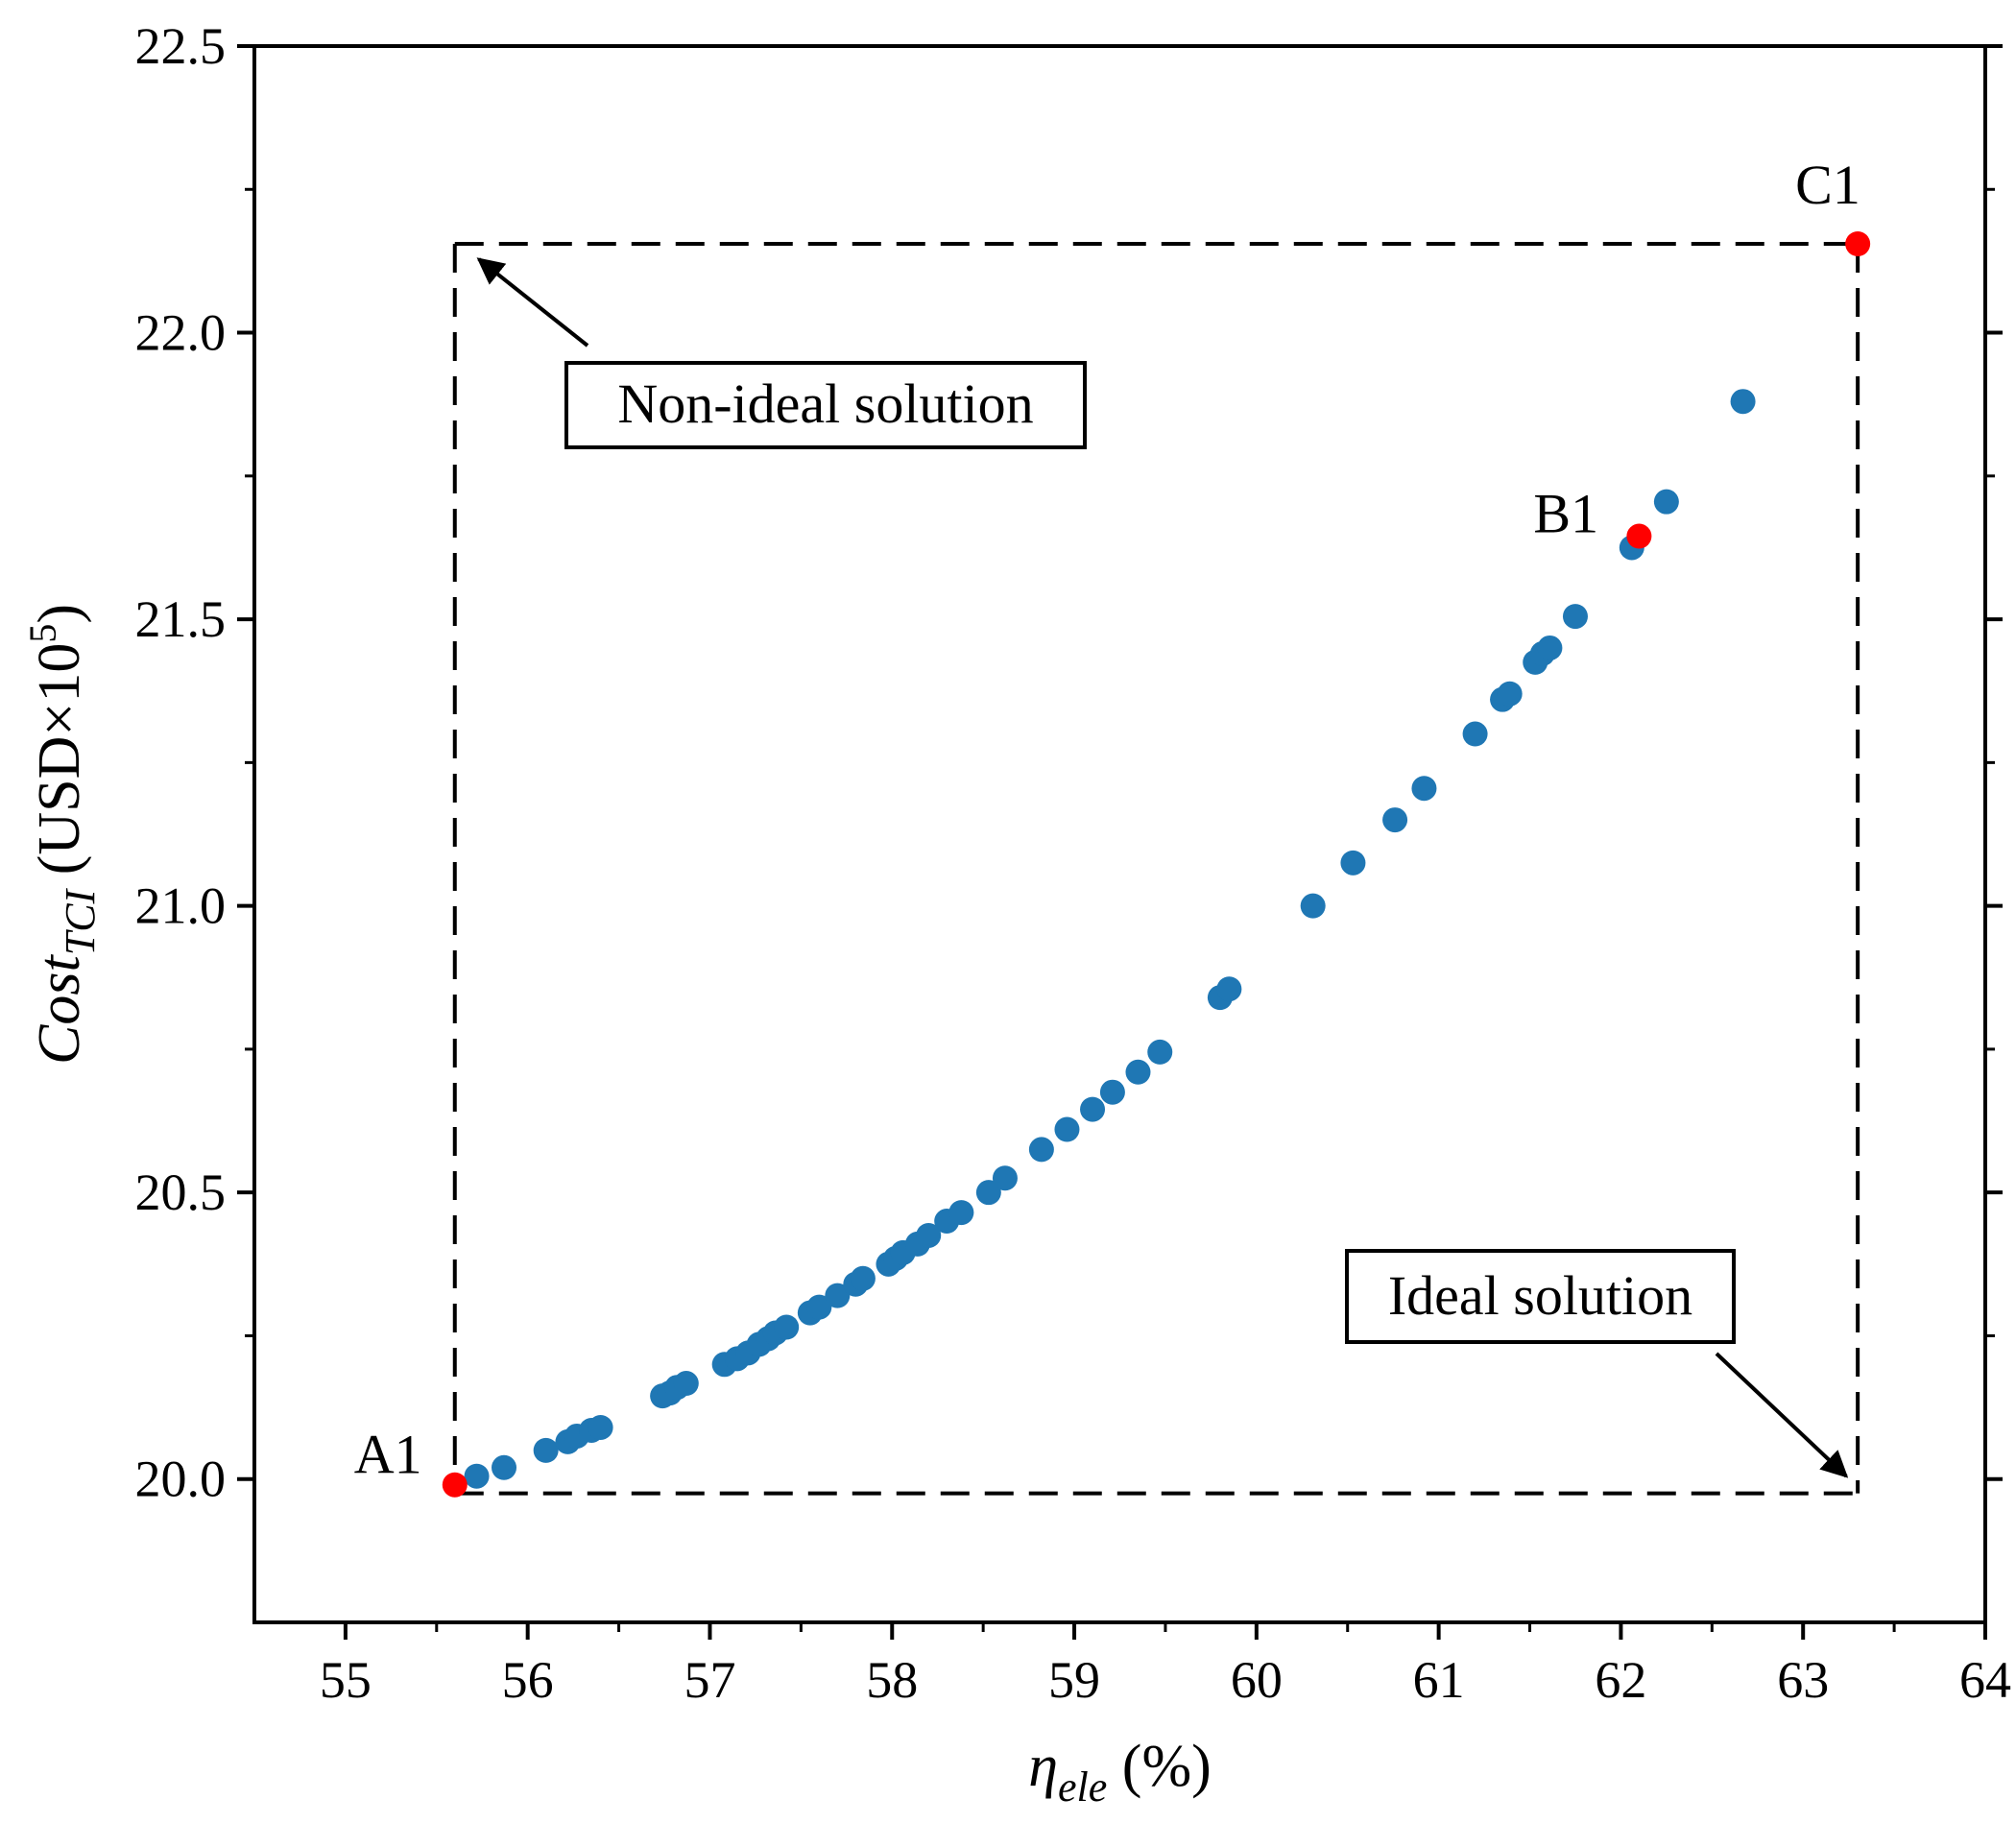  I want to click on x-tick-label-61: 61, so click(1439, 1680).